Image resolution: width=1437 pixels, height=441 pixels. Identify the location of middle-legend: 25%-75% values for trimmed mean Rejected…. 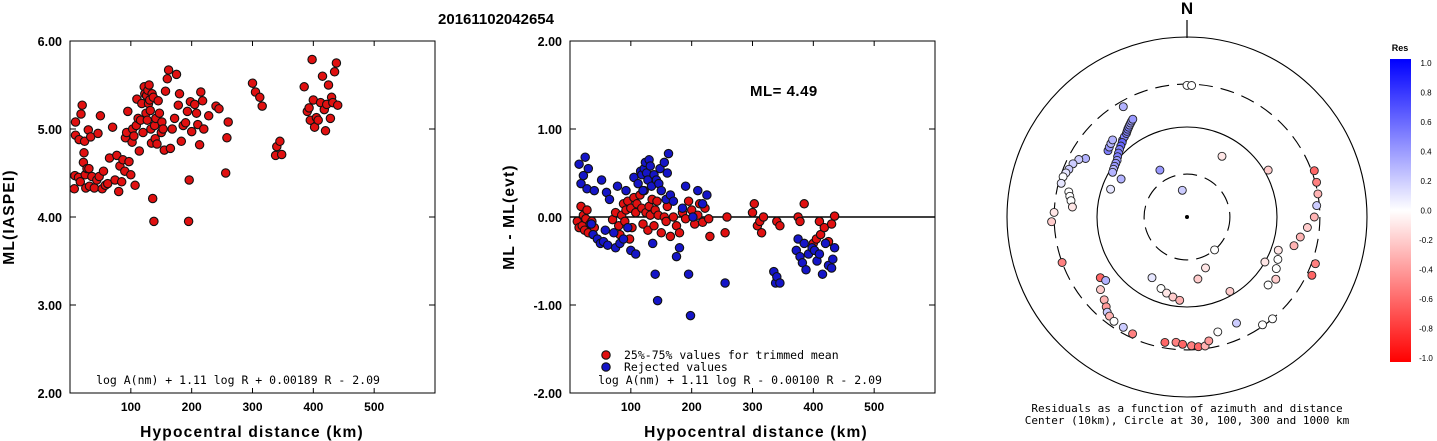
(720, 361).